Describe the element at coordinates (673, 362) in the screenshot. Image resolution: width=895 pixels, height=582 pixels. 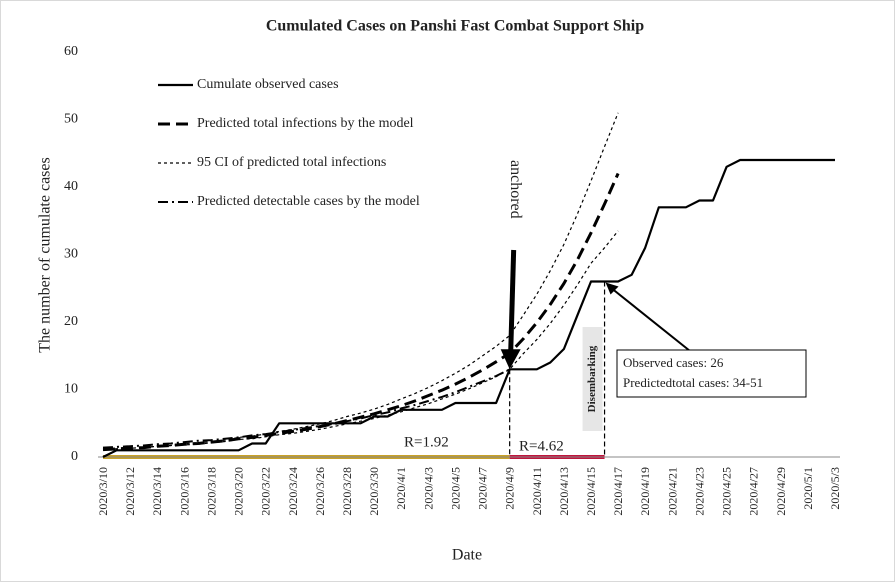
I see `annotation: Observed cases: 26` at that location.